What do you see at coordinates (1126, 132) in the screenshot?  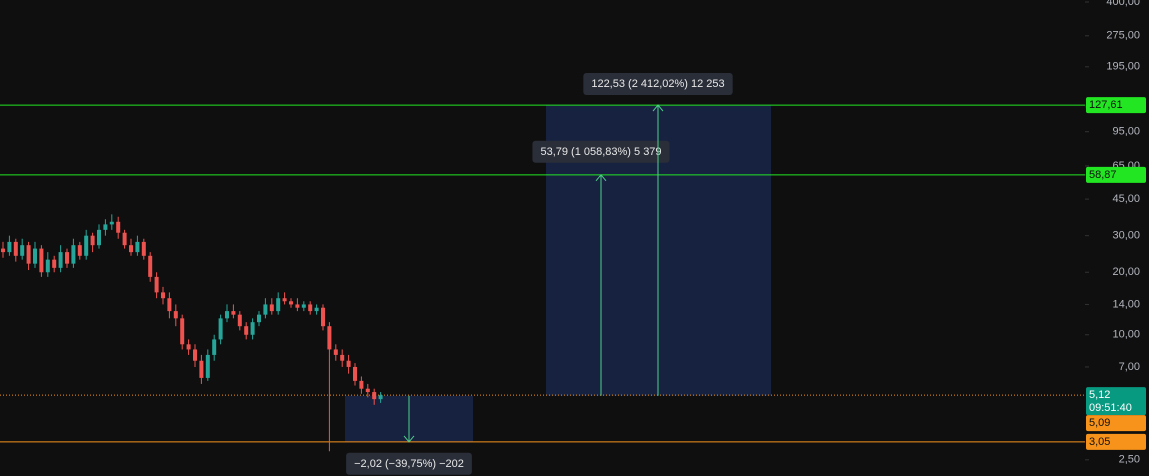 I see `y-tick-label: 95,00` at bounding box center [1126, 132].